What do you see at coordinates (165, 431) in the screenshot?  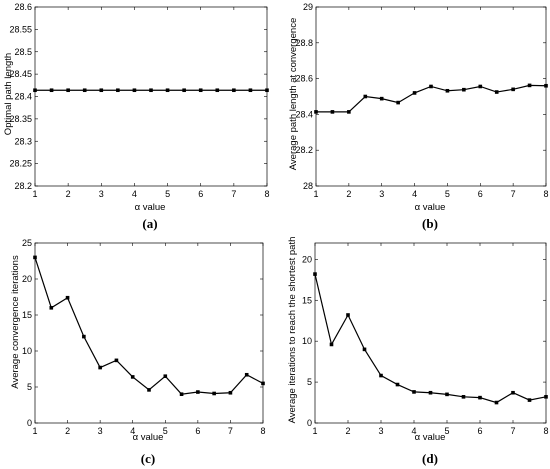 I see `x-tick-label-c: 5` at bounding box center [165, 431].